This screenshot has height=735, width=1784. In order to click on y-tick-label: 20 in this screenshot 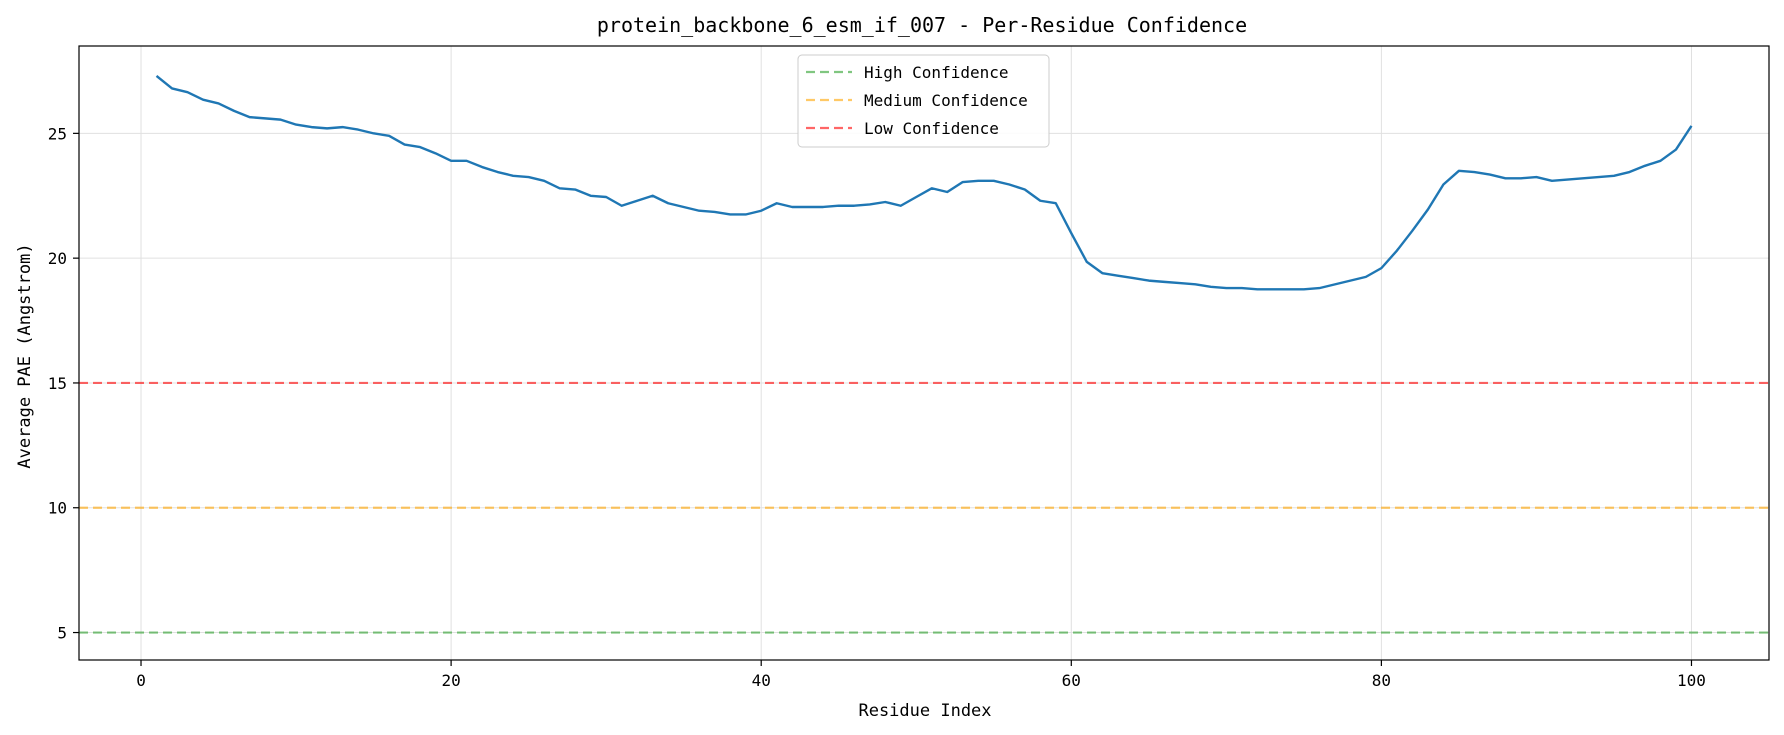, I will do `click(57, 258)`.